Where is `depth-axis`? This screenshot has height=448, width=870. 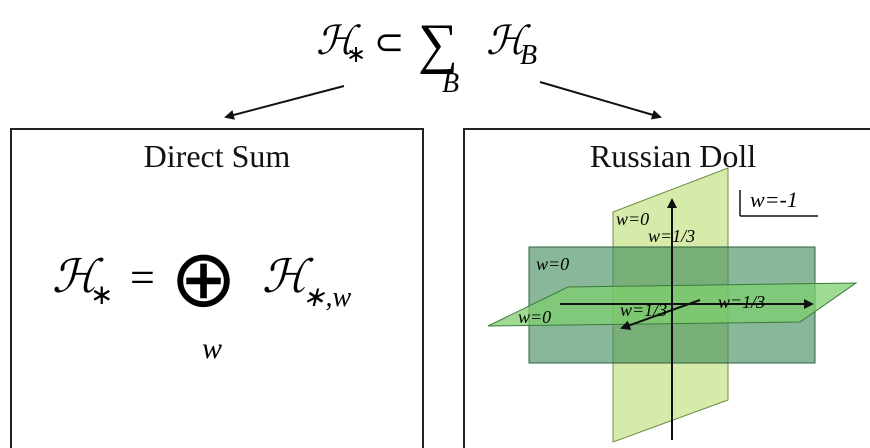 depth-axis is located at coordinates (660, 315).